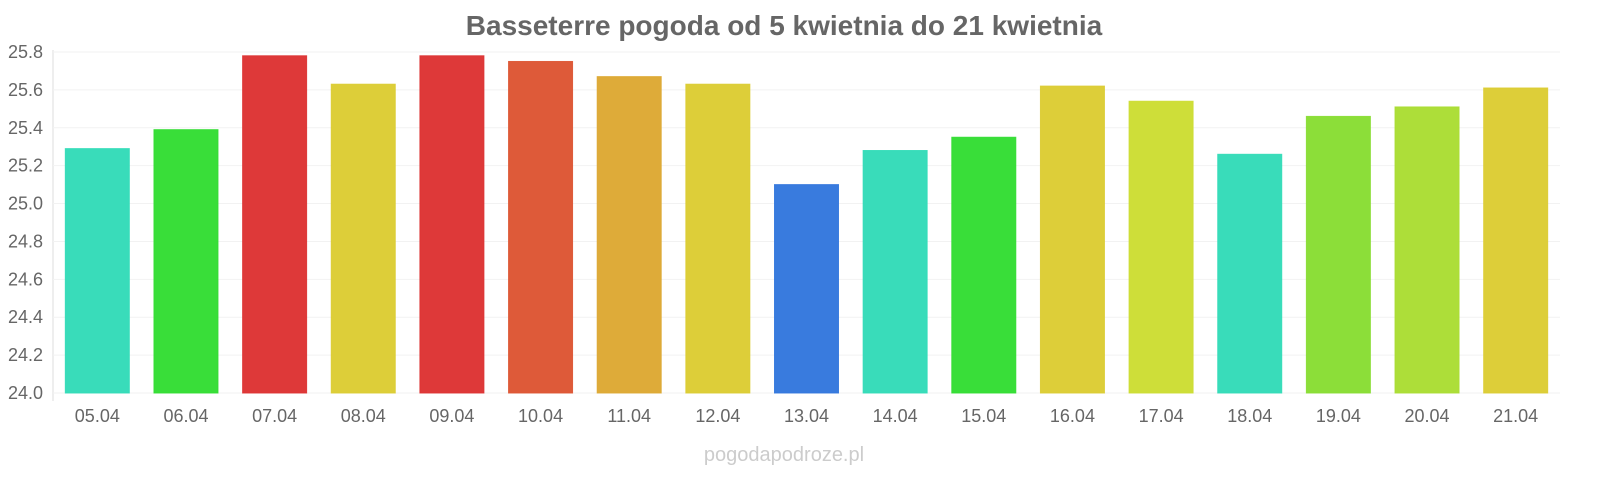  Describe the element at coordinates (25, 166) in the screenshot. I see `y-tick-label: 25.2` at that location.